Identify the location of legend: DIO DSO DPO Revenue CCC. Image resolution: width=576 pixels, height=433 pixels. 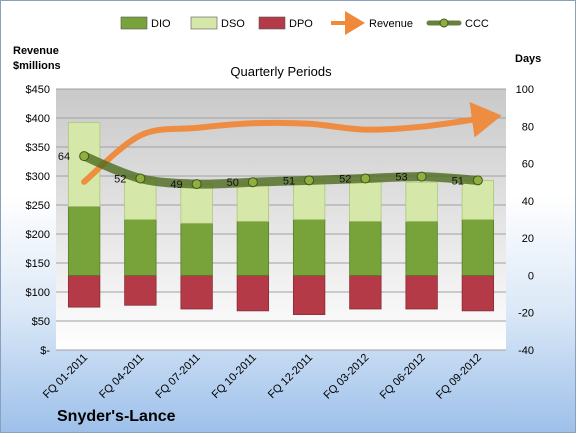
(304, 23).